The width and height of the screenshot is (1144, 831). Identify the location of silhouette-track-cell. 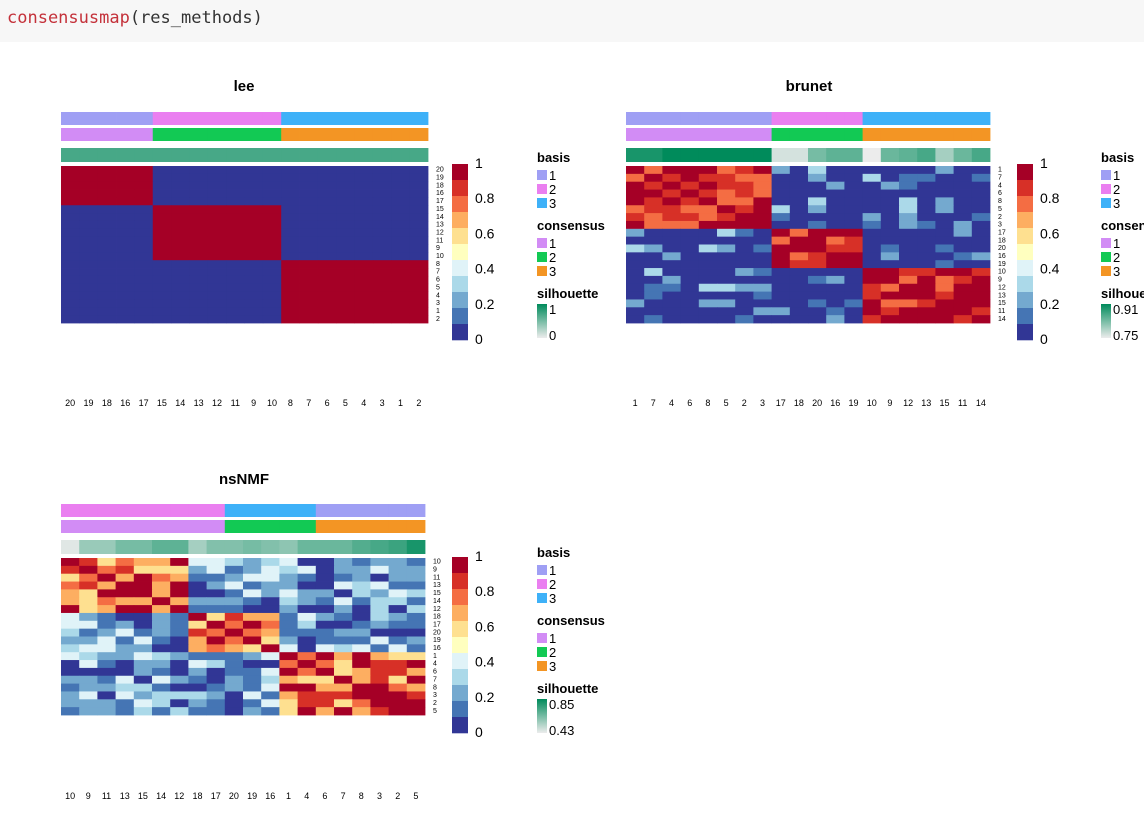
(272, 155).